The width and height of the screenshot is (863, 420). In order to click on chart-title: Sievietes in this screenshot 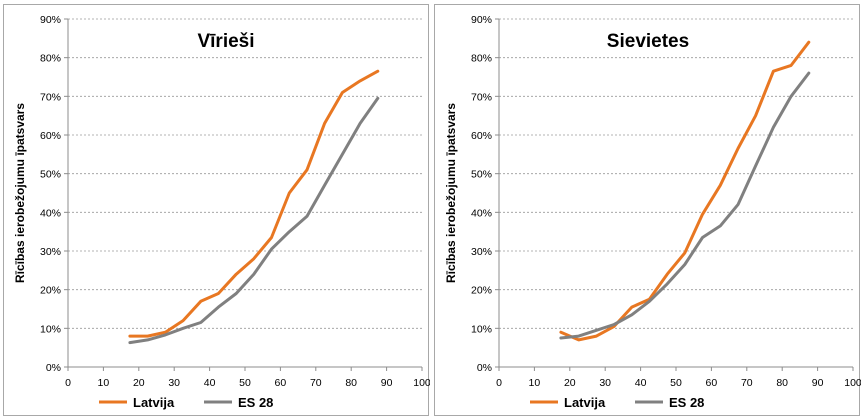, I will do `click(648, 41)`.